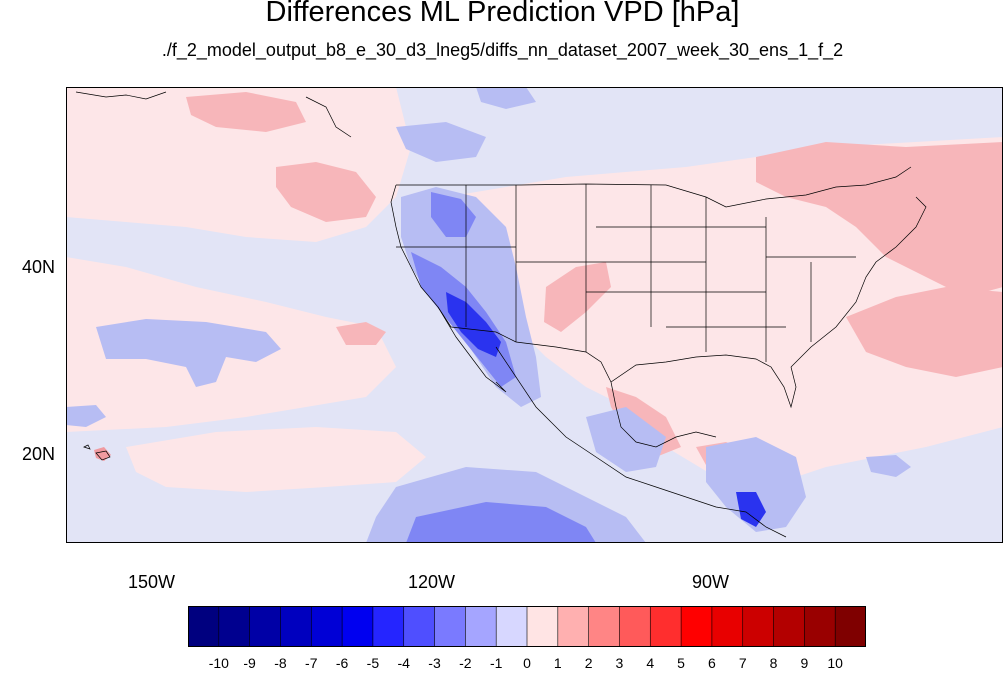  What do you see at coordinates (650, 663) in the screenshot?
I see `colorbar-tick-label: 4` at bounding box center [650, 663].